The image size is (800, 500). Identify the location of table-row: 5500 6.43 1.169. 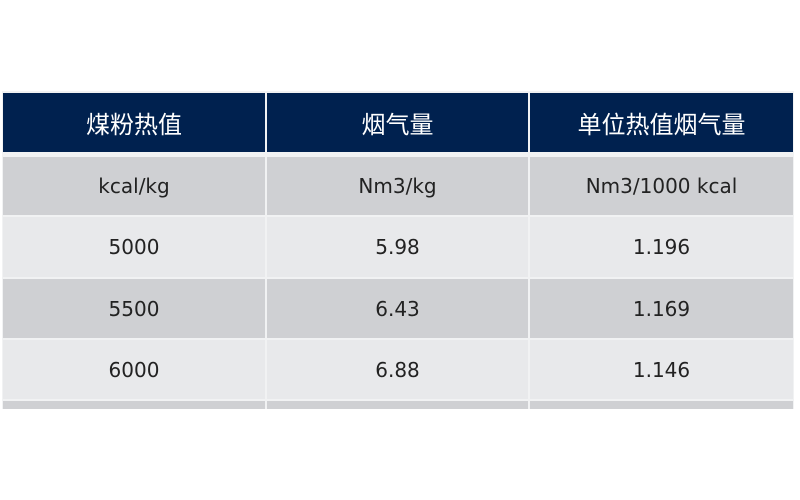
(398, 308).